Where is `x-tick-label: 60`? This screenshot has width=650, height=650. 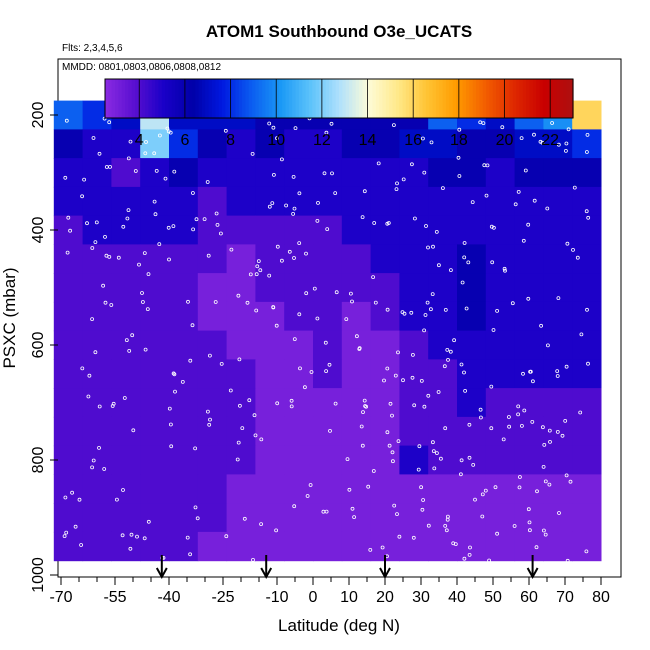 x-tick-label: 60 is located at coordinates (529, 597).